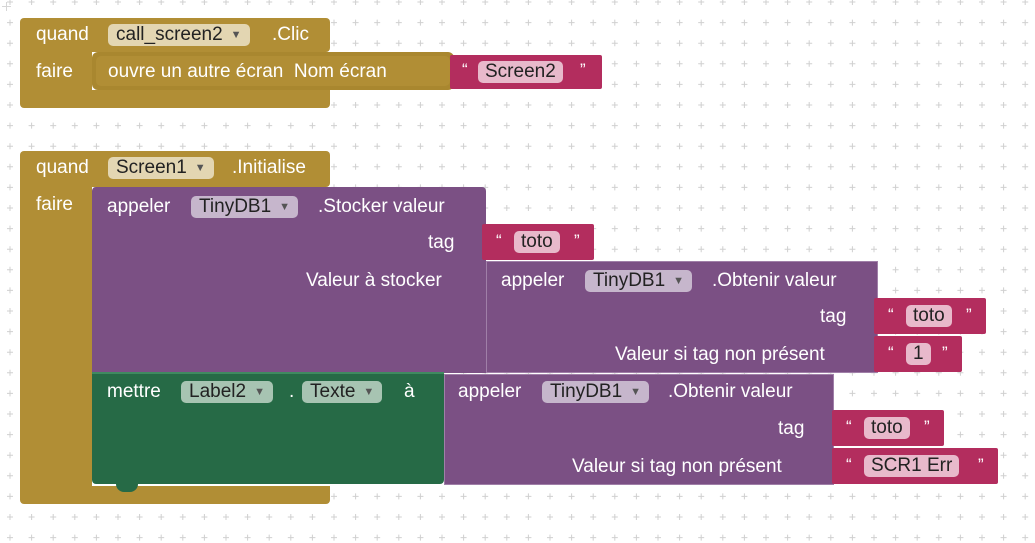 The width and height of the screenshot is (1035, 543). I want to click on text-block-screen2: “ Screen2 ”, so click(526, 72).